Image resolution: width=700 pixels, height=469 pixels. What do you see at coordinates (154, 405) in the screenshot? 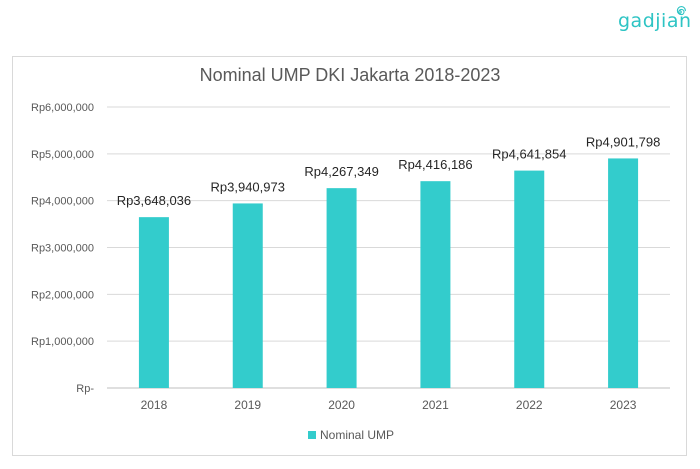
I see `x-tick-label: 2018` at bounding box center [154, 405].